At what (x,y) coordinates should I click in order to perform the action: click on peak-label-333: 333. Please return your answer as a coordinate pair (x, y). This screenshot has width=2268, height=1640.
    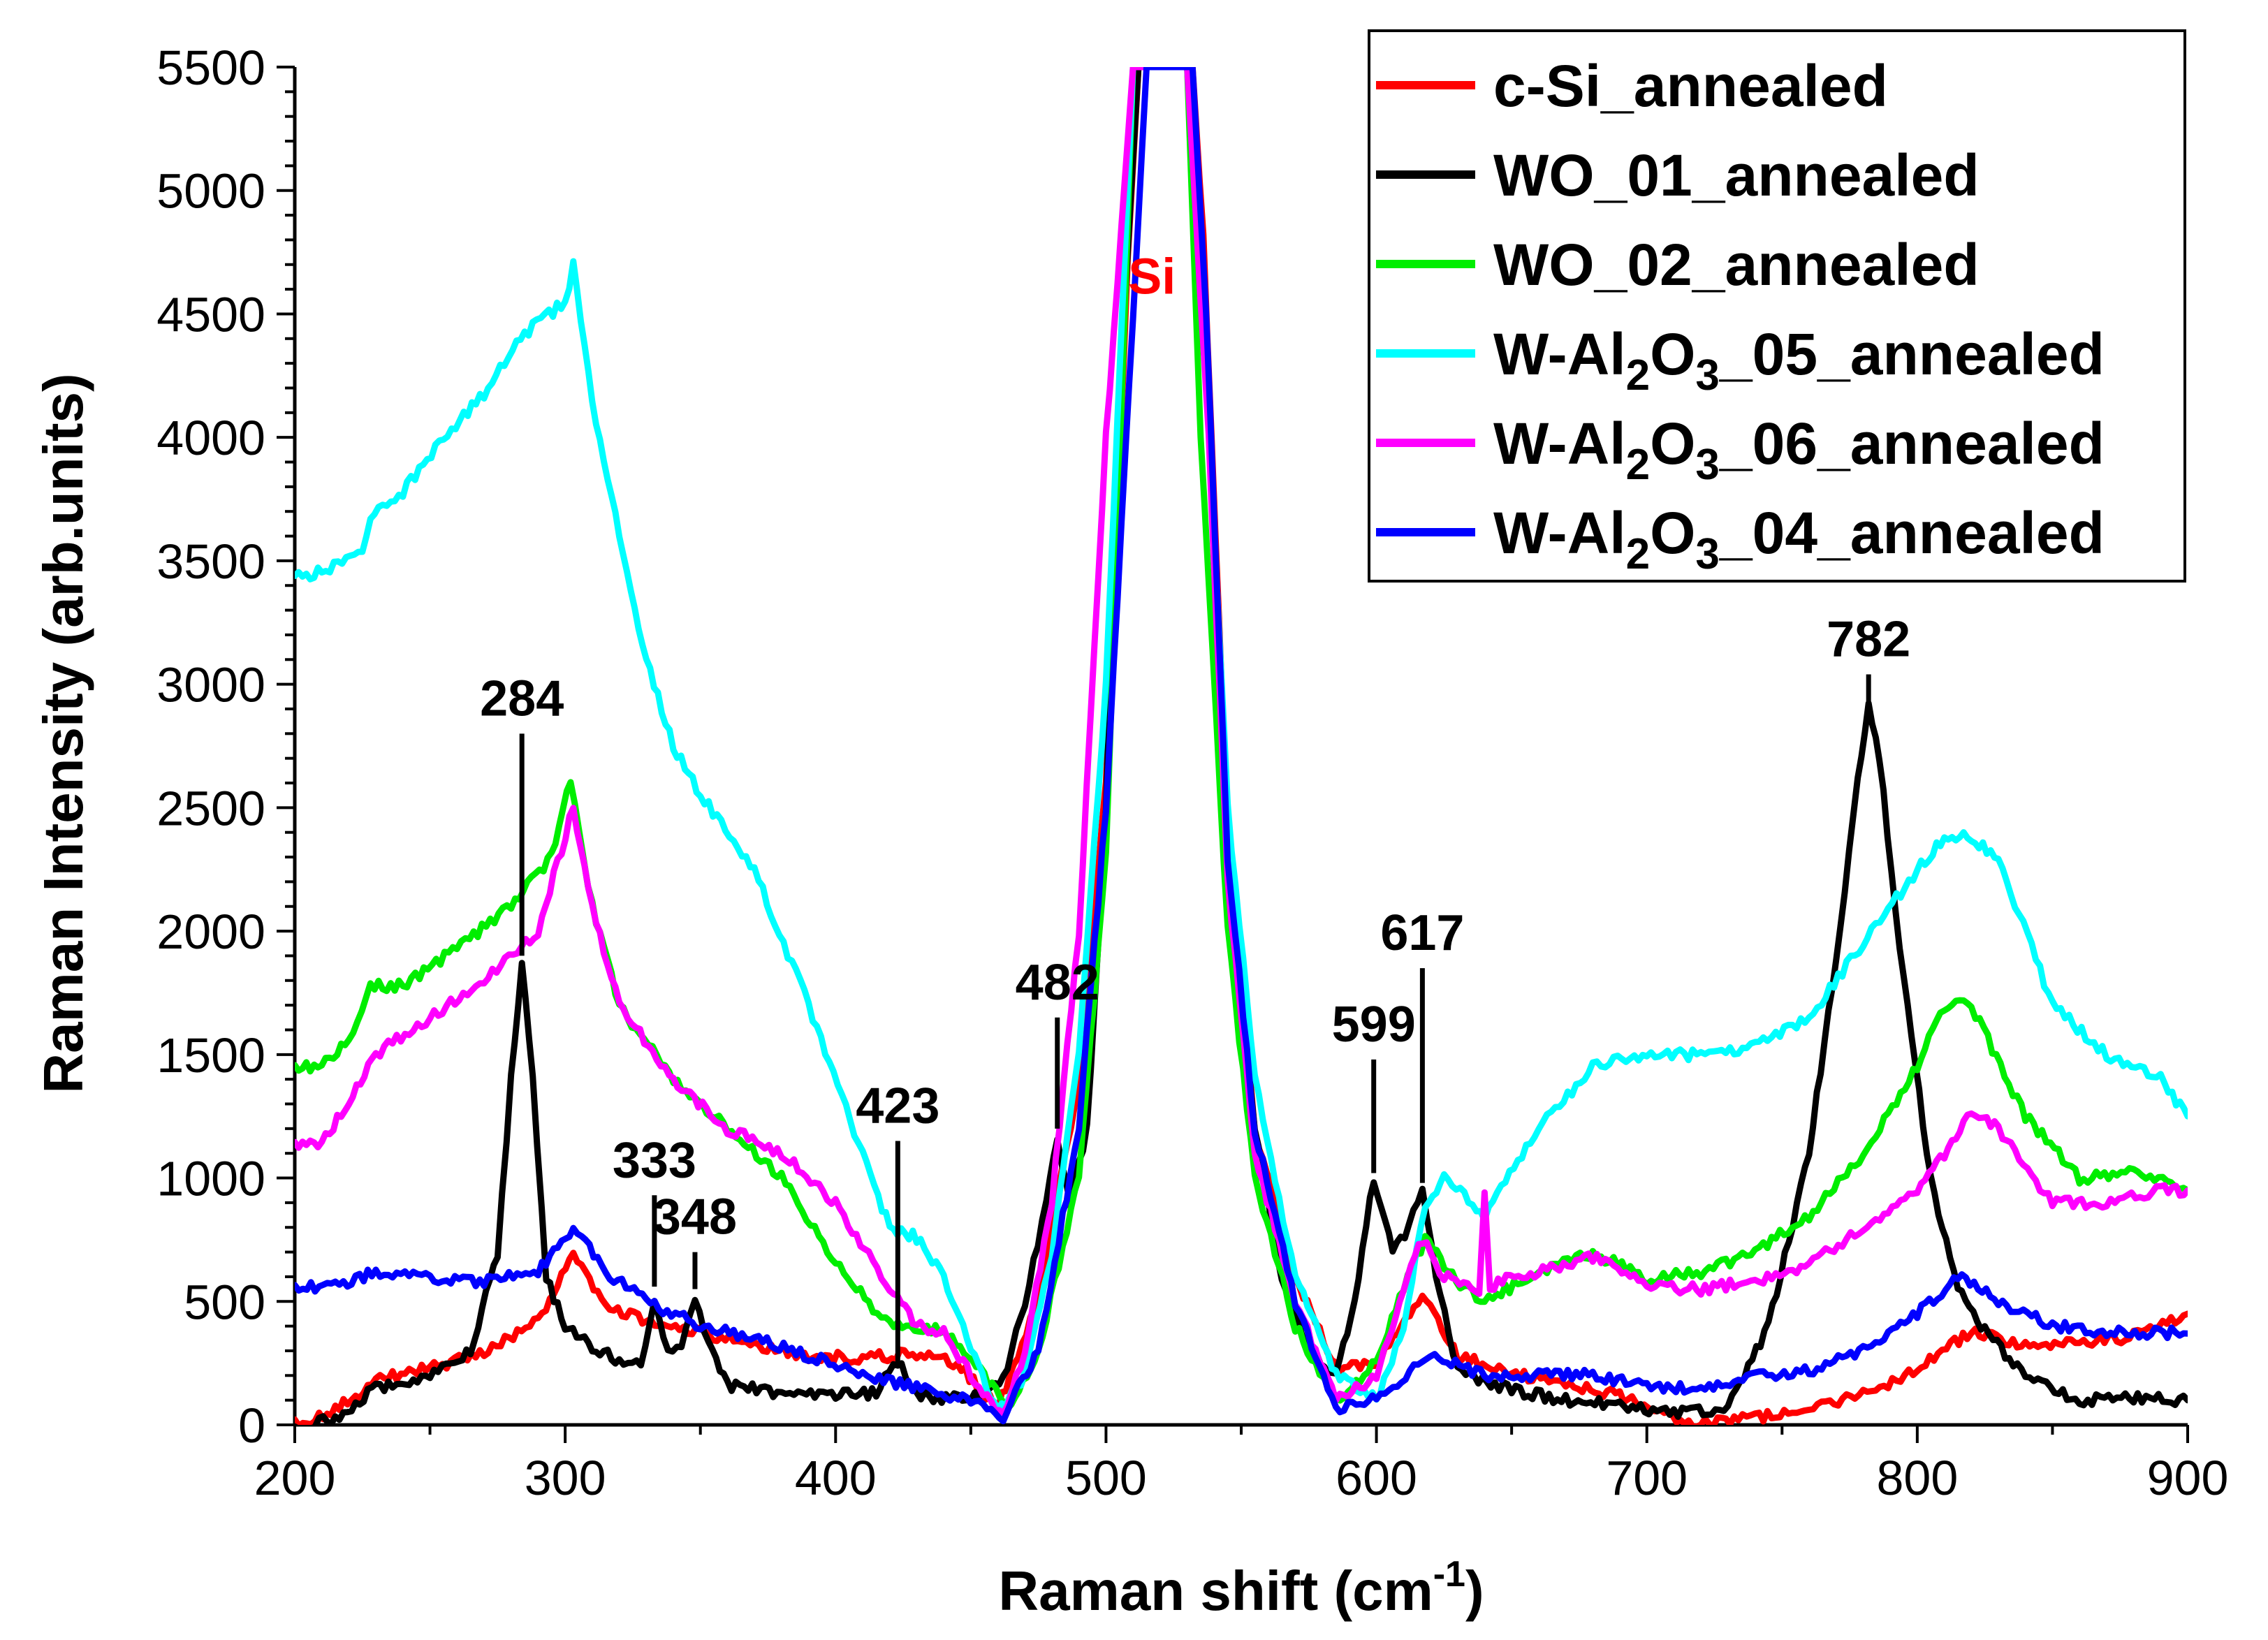
    Looking at the image, I should click on (654, 1160).